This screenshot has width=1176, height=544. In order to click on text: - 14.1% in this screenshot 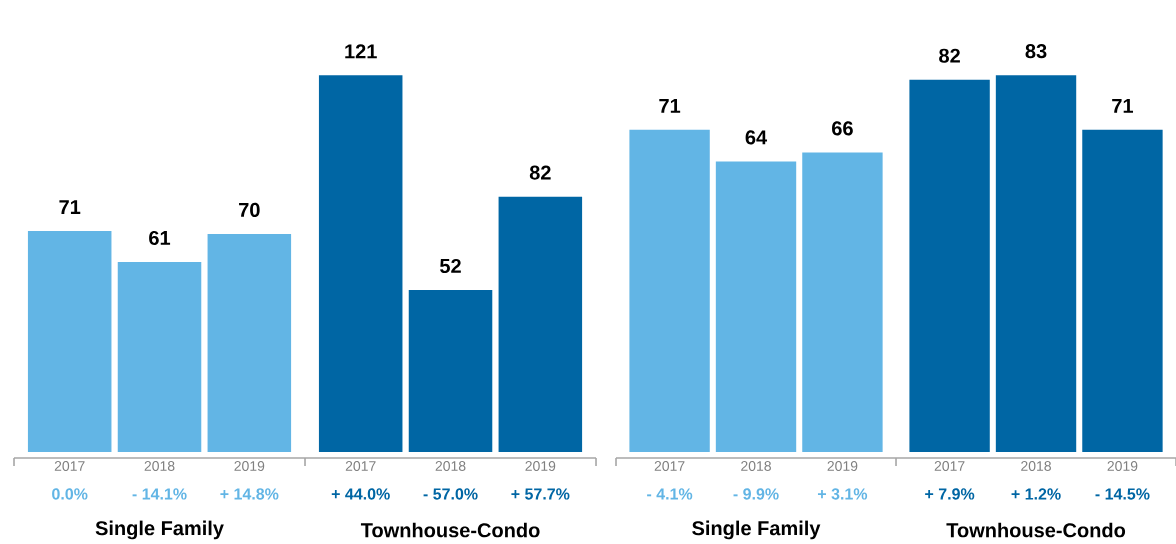, I will do `click(159, 494)`.